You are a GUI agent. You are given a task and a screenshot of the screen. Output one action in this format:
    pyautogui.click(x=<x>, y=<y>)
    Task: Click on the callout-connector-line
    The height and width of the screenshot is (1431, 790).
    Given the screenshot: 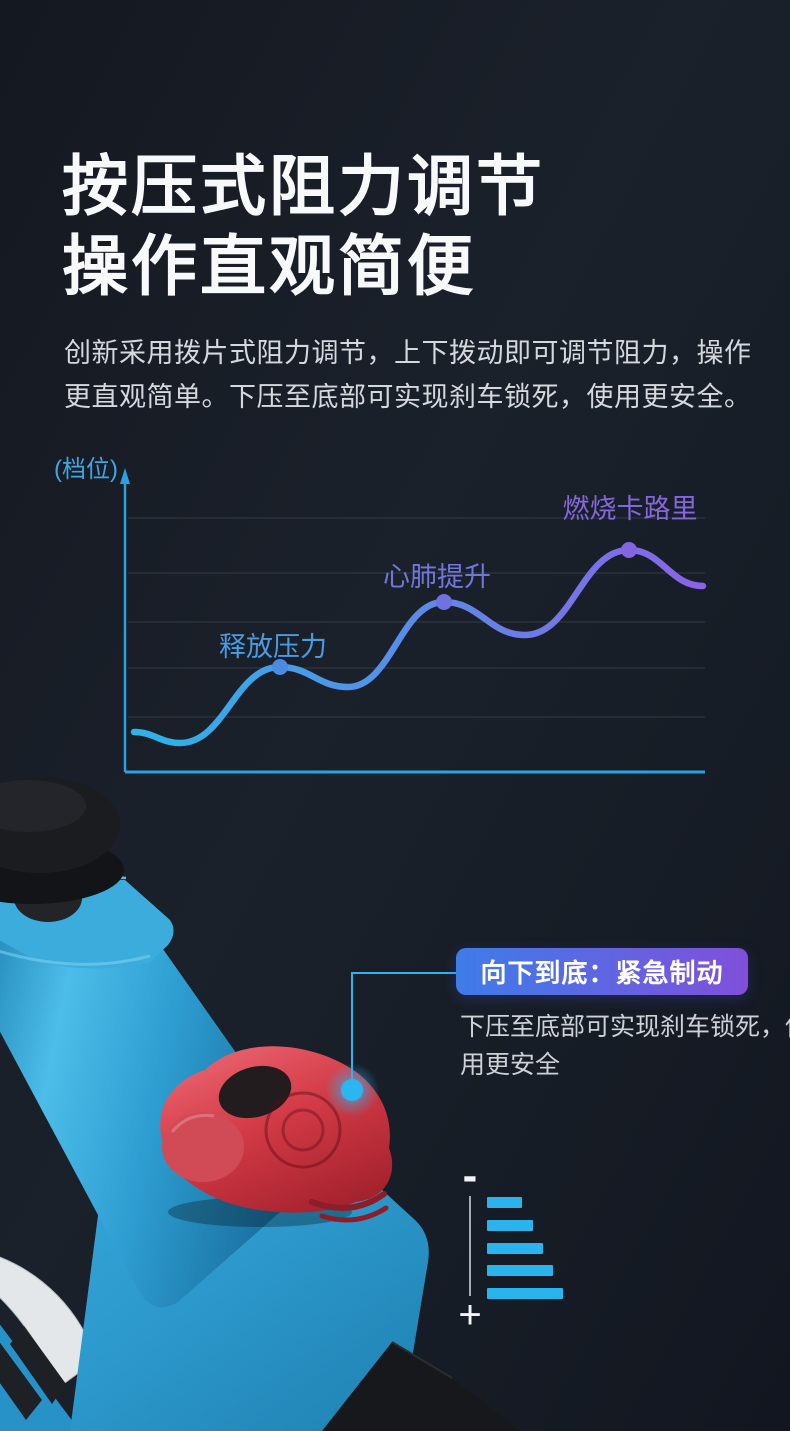 What is the action you would take?
    pyautogui.click(x=404, y=1031)
    